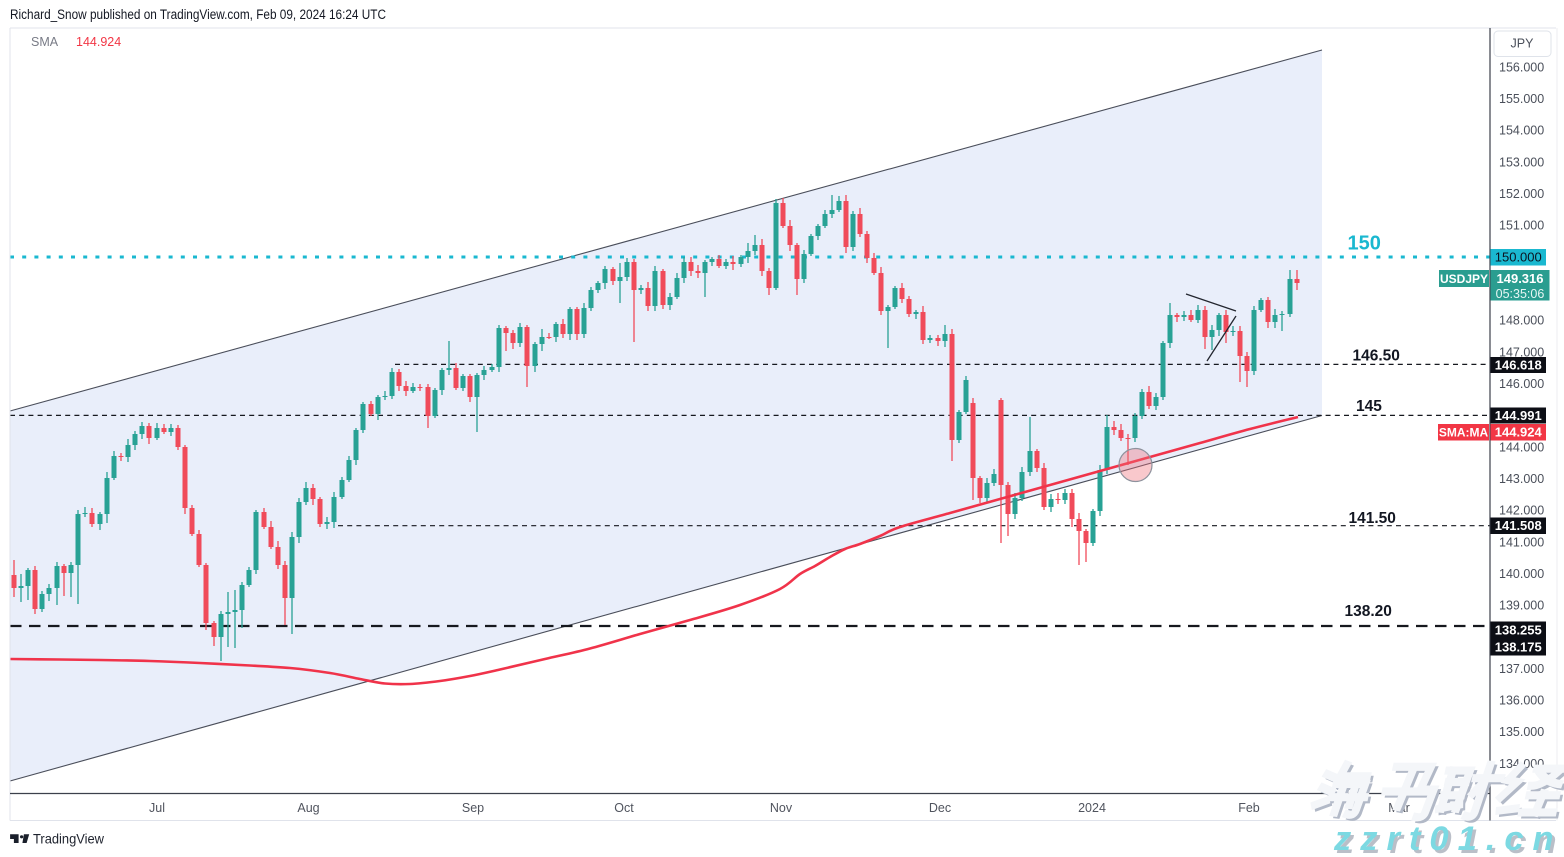 The height and width of the screenshot is (857, 1564). Describe the element at coordinates (1521, 67) in the screenshot. I see `svg-text: 156.000` at that location.